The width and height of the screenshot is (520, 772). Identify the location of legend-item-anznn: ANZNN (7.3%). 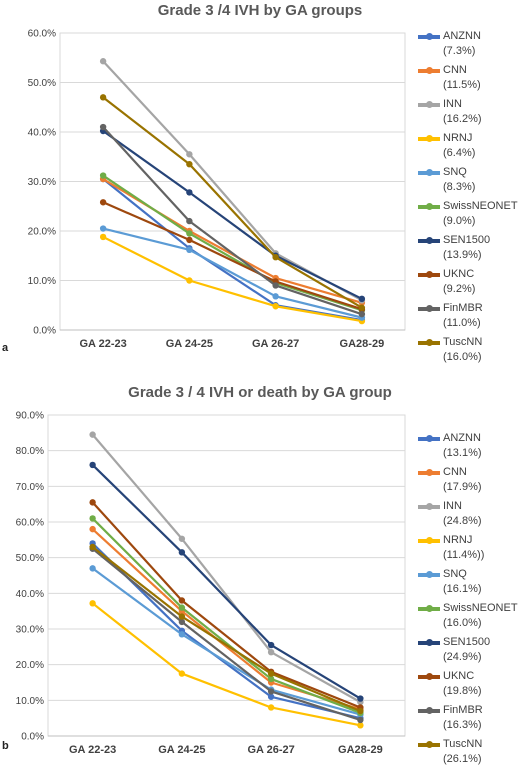
(468, 47).